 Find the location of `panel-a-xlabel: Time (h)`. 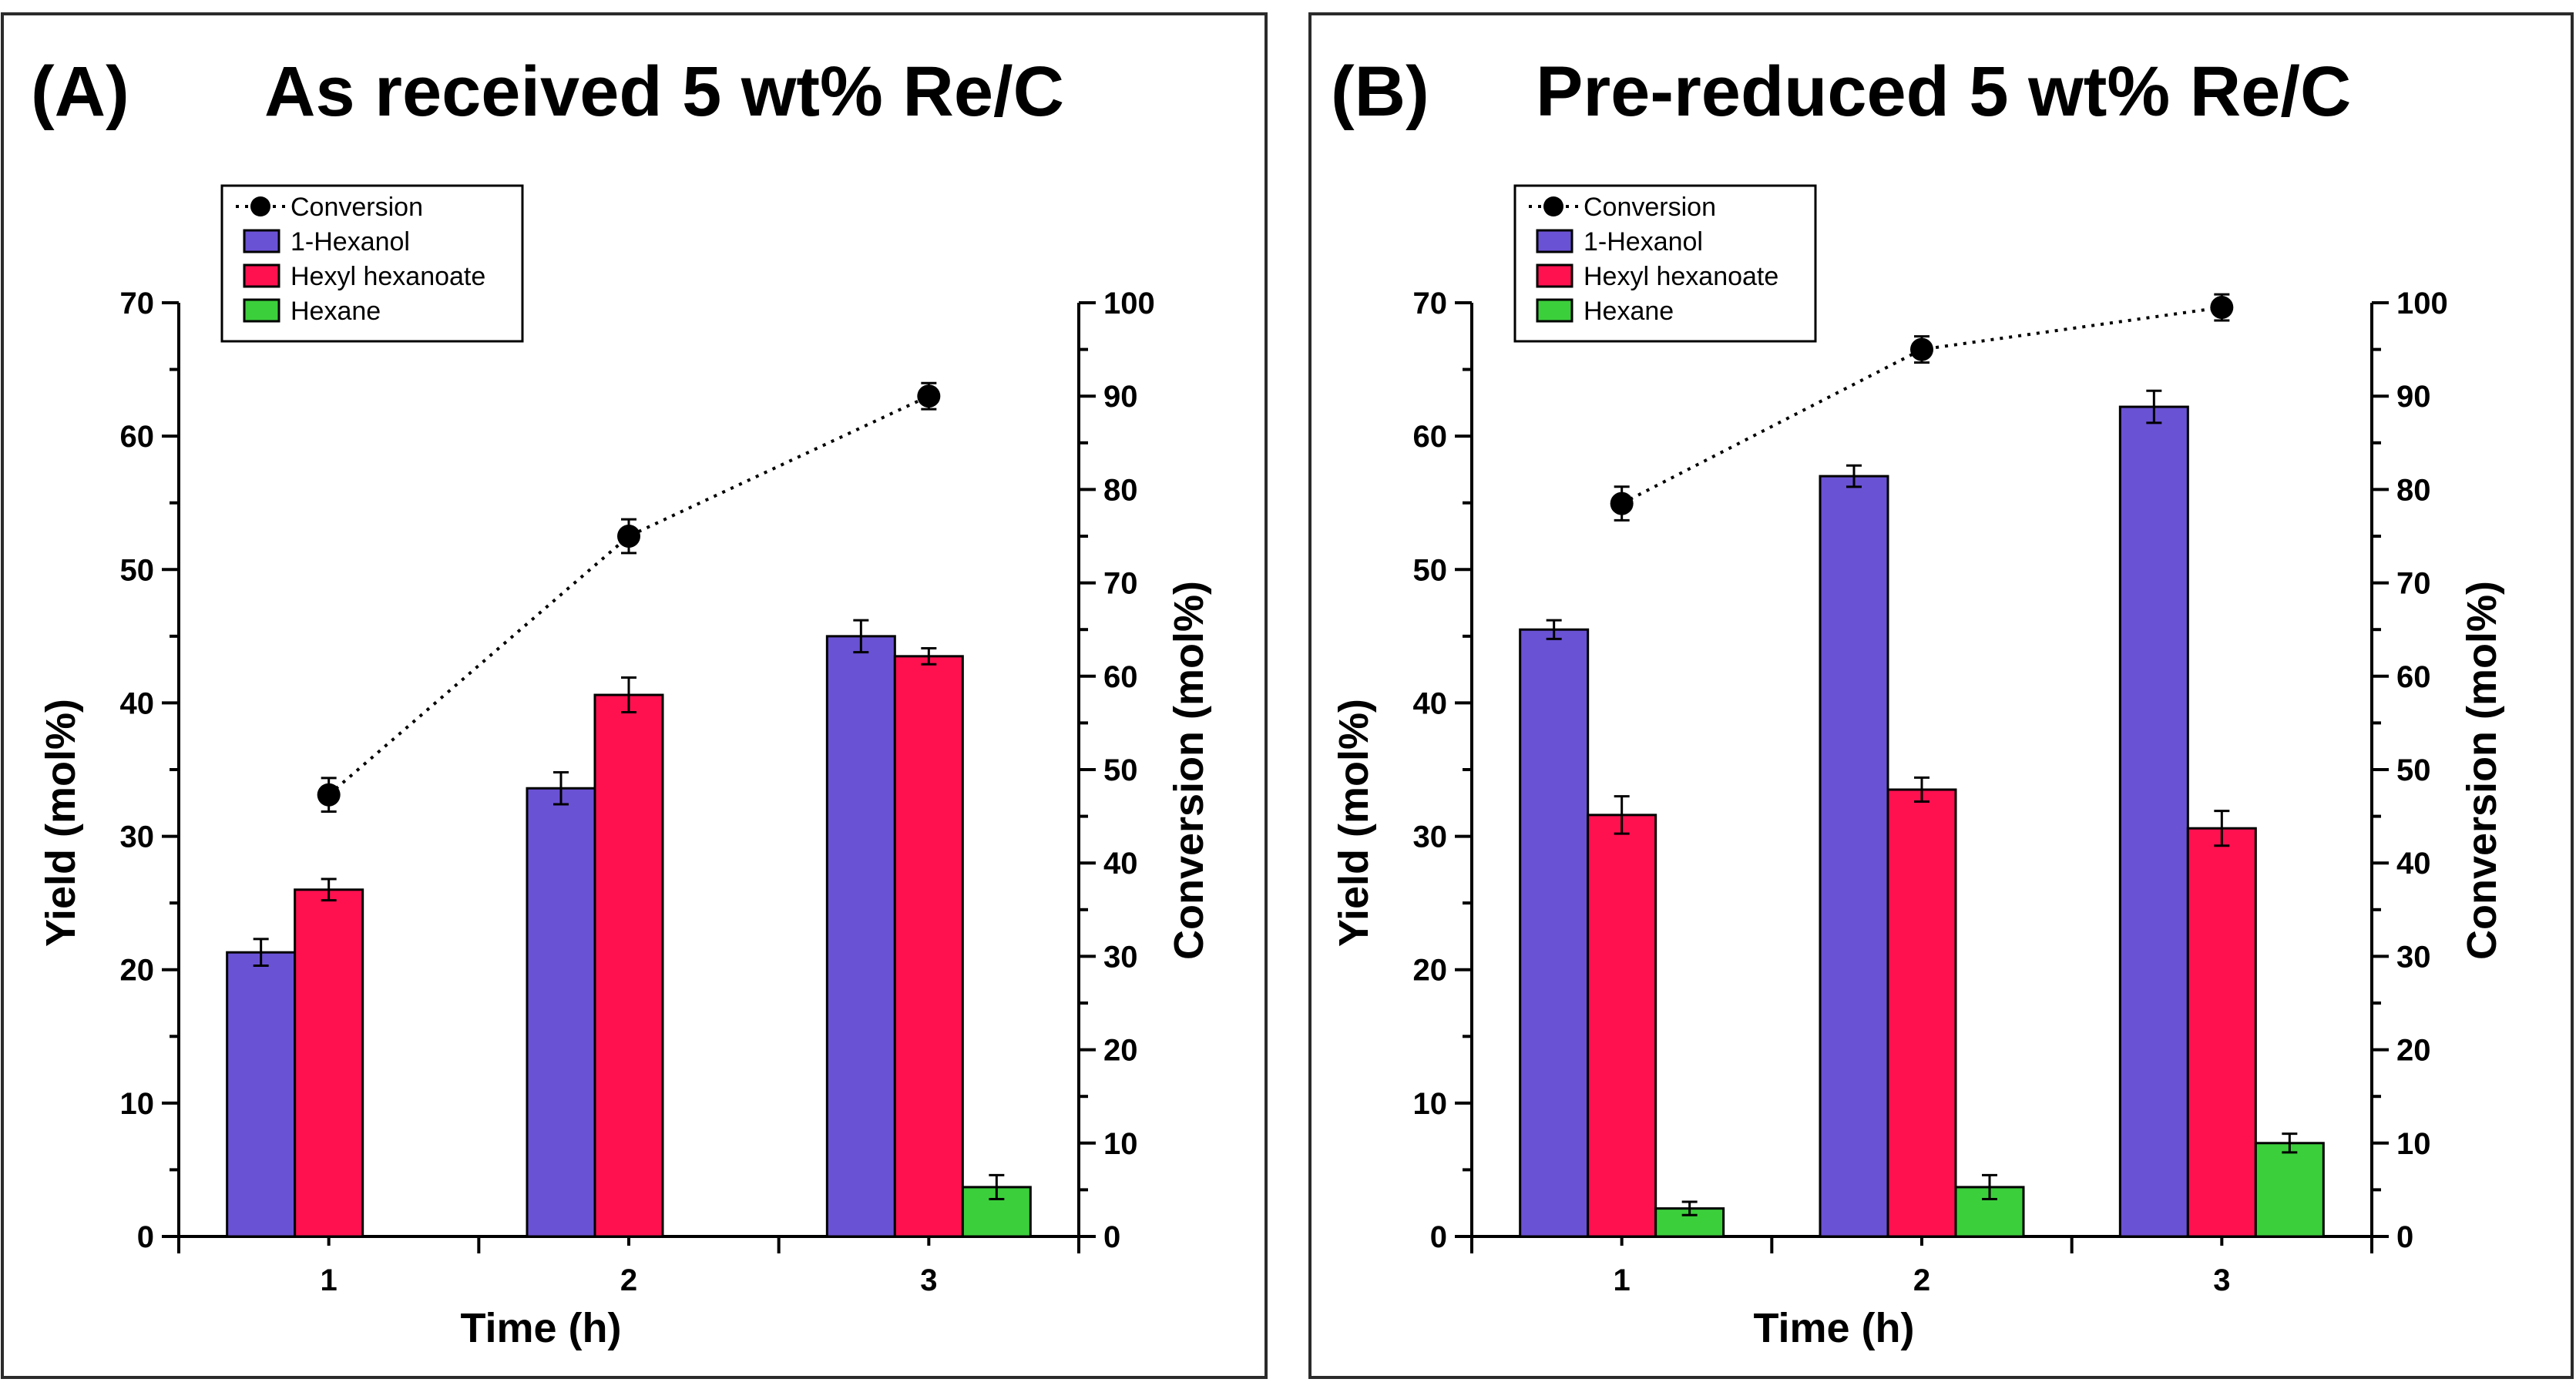

panel-a-xlabel: Time (h) is located at coordinates (540, 1328).